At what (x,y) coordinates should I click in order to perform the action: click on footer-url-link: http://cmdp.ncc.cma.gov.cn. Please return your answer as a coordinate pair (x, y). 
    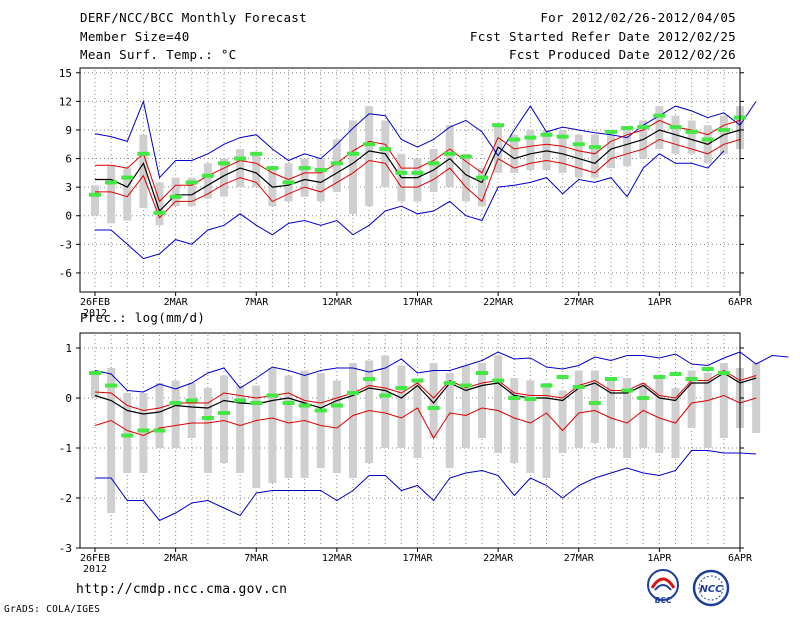
    Looking at the image, I should click on (182, 589).